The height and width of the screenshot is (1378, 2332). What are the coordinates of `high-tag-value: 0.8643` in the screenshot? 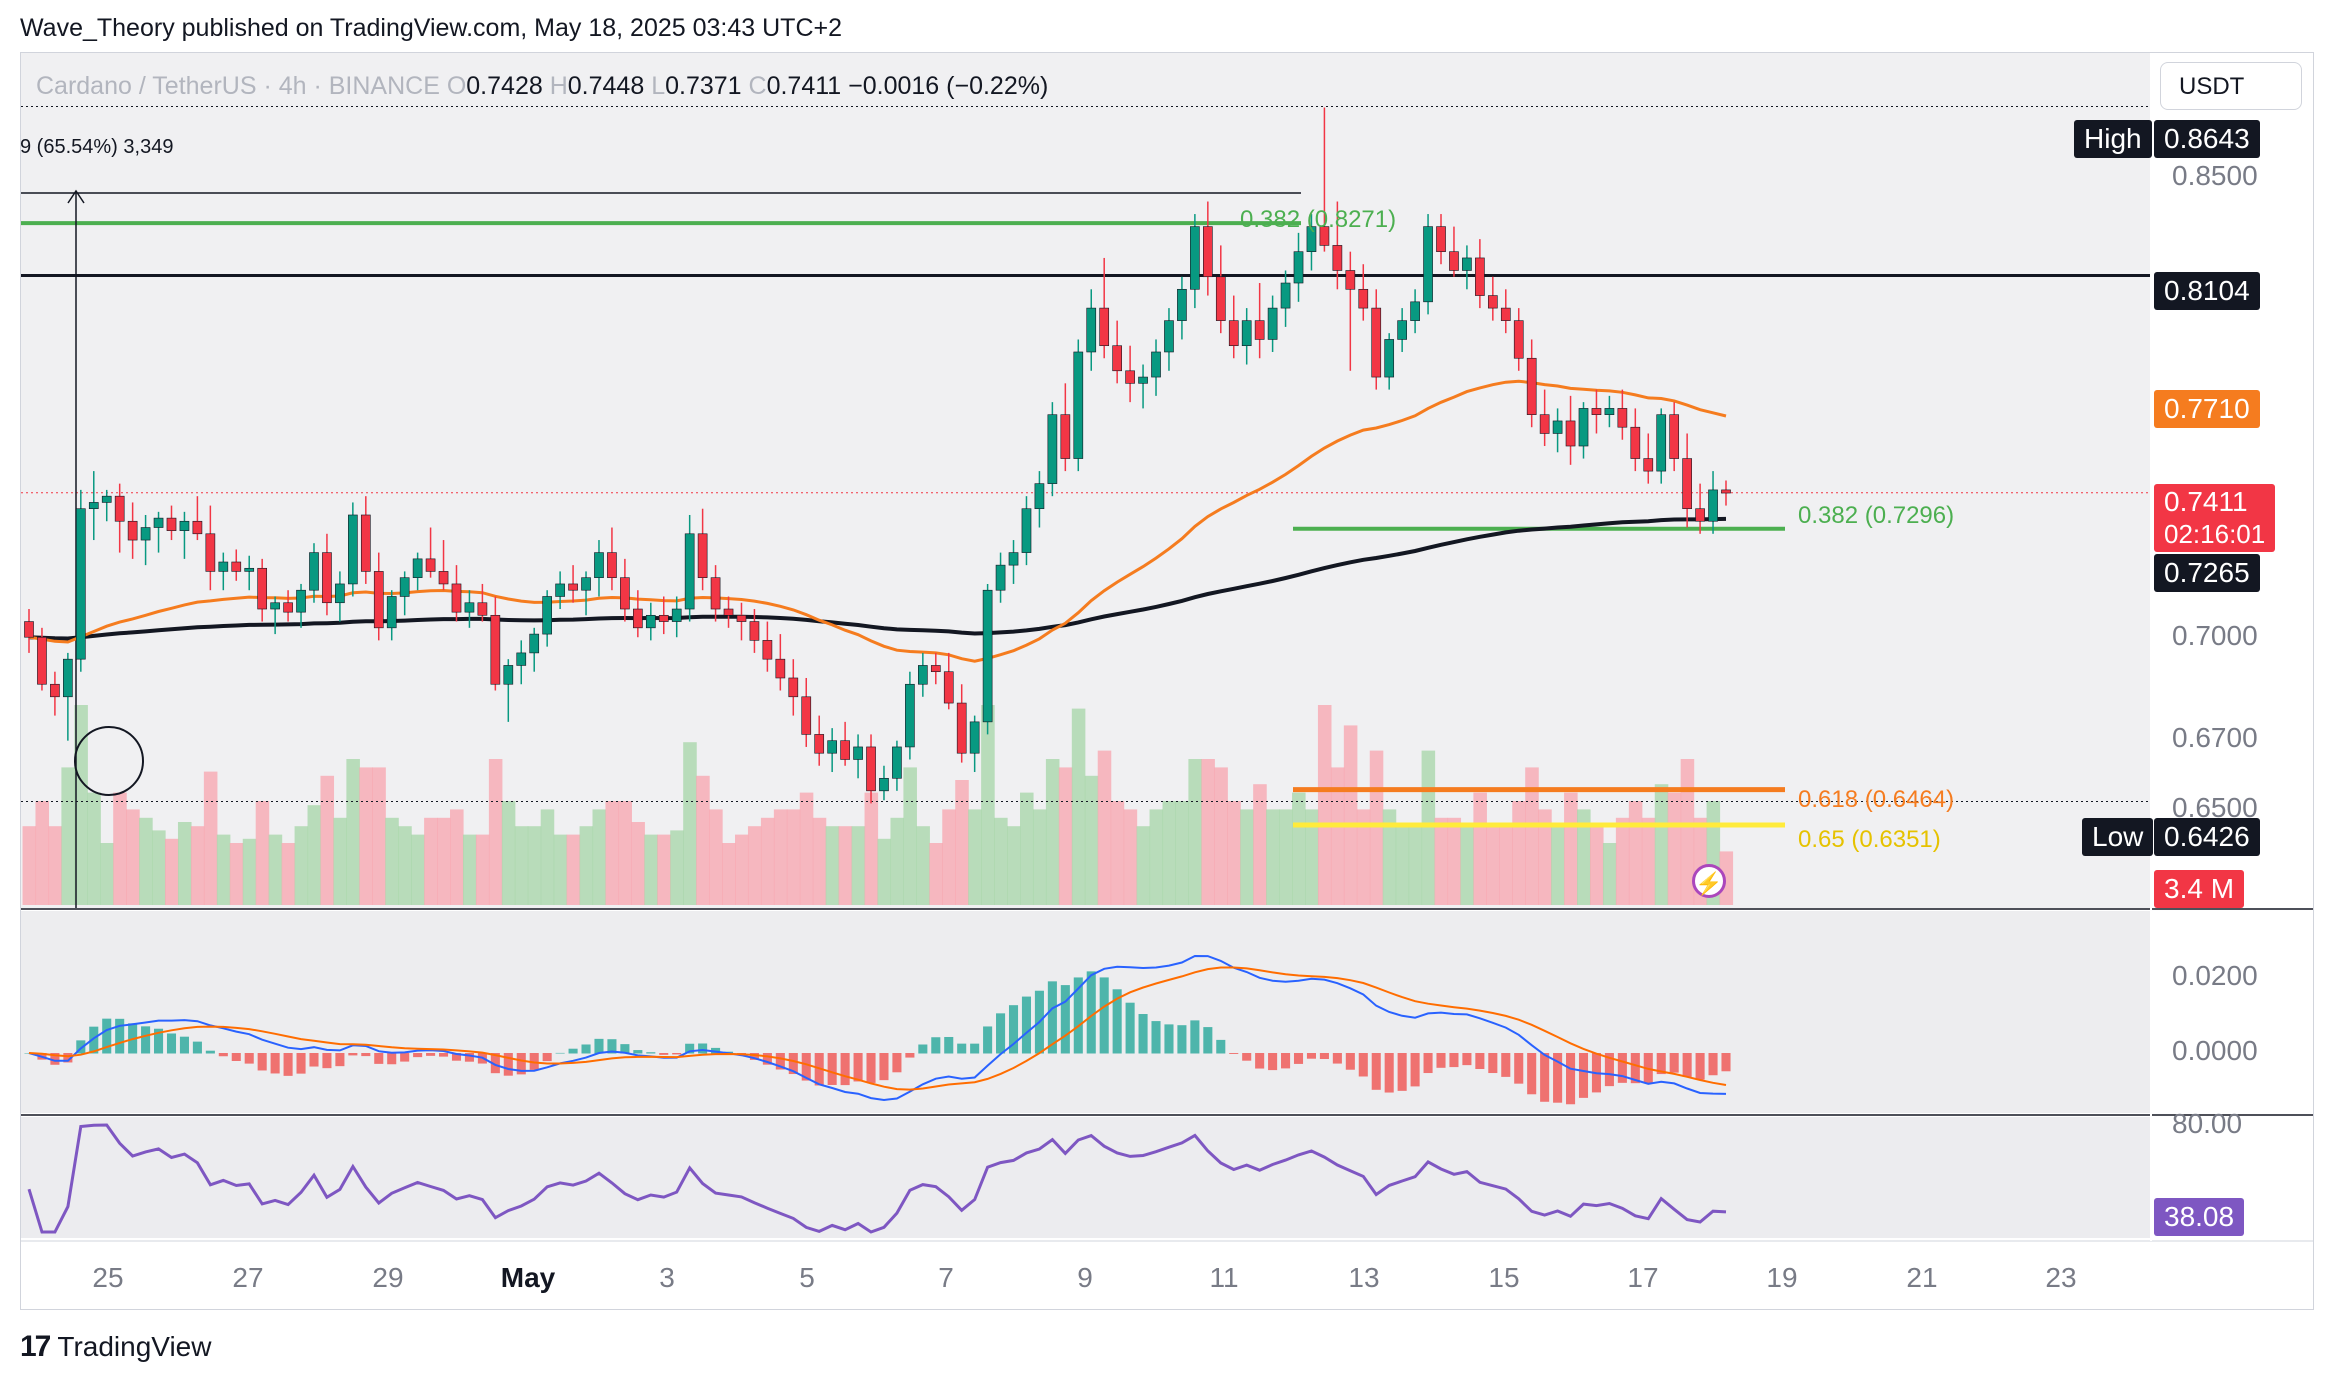 It's located at (2207, 139).